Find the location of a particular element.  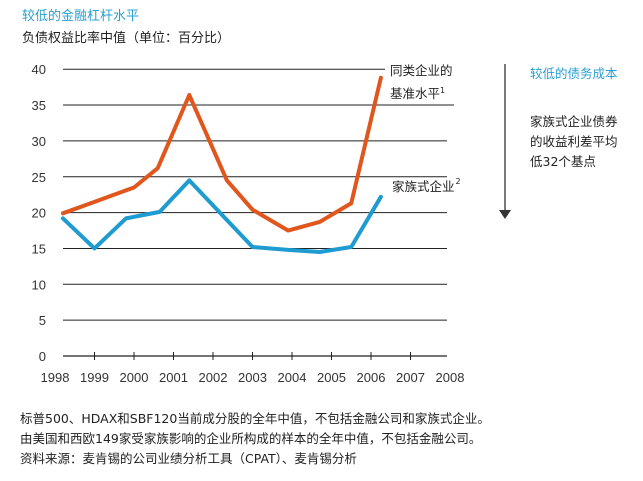

y-tick-label: 0 is located at coordinates (42, 356).